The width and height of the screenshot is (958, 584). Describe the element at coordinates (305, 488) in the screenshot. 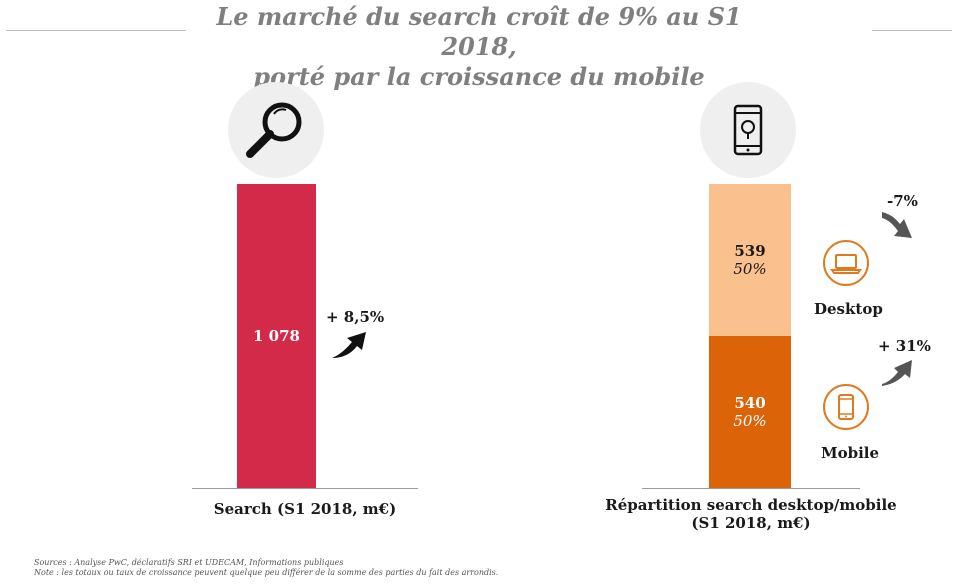

I see `left-baseline` at that location.